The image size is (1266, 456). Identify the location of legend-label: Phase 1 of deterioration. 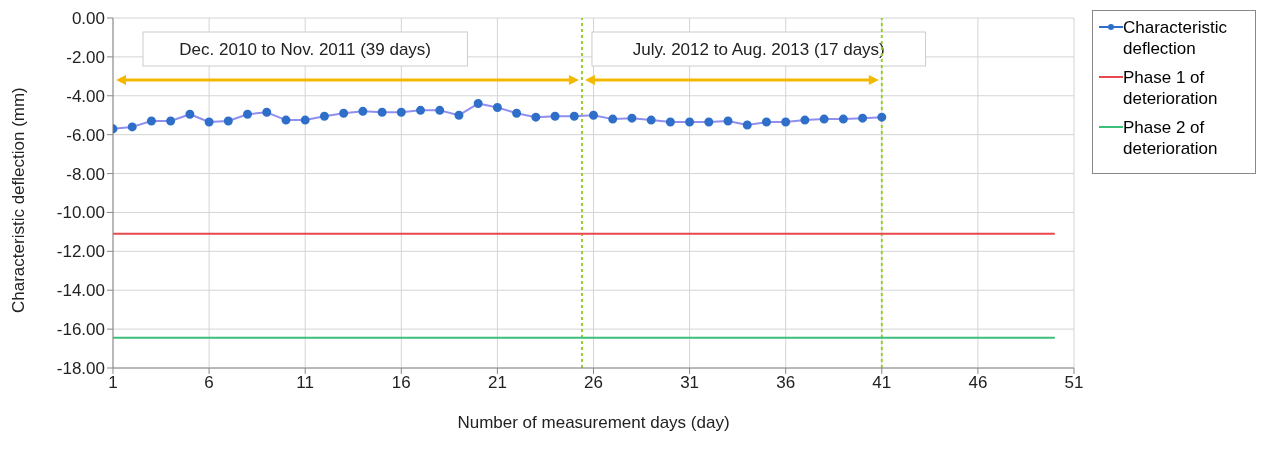
(1171, 88).